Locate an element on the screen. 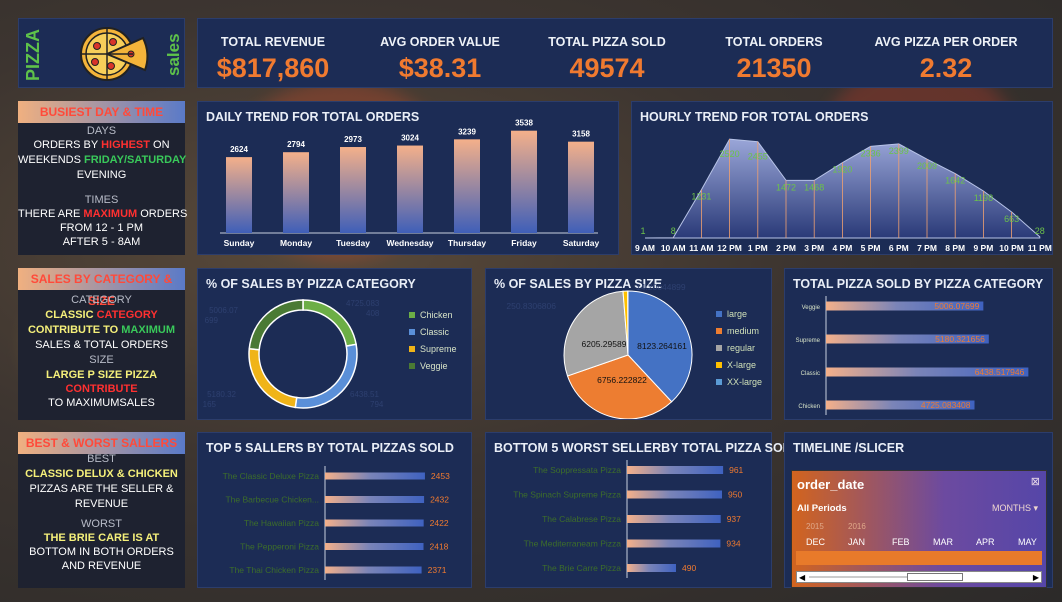  data-label: 6438.51 794 is located at coordinates (367, 399).